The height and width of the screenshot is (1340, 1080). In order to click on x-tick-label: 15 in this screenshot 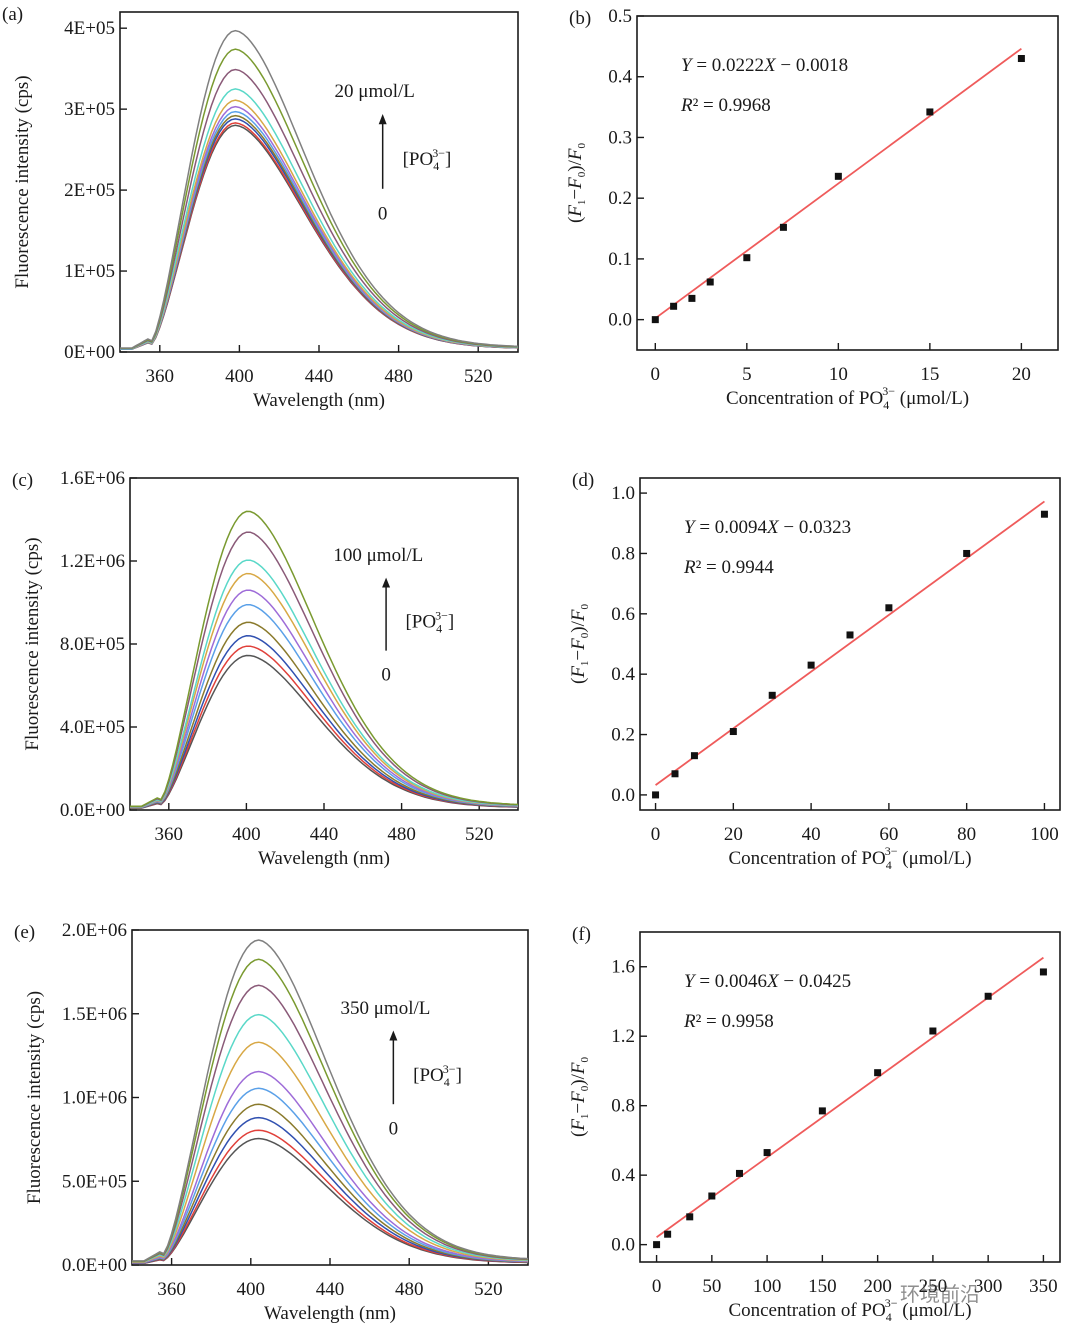, I will do `click(929, 374)`.